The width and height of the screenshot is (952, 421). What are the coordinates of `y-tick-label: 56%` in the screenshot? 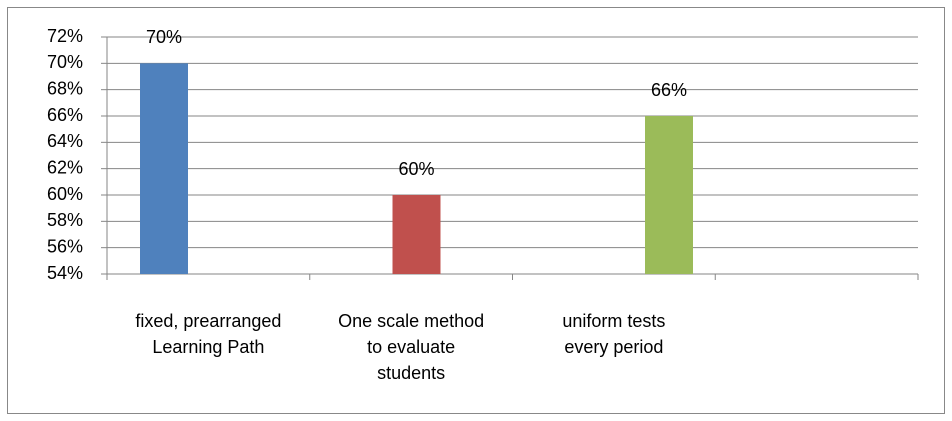 It's located at (65, 246).